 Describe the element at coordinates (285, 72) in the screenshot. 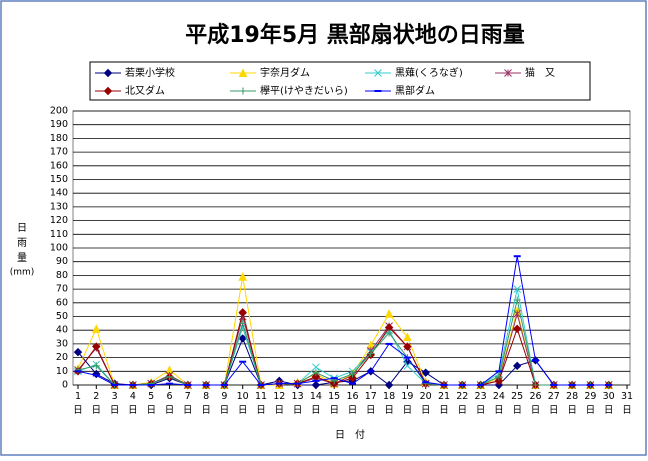

I see `legend-label: 宇奈月ダム` at that location.